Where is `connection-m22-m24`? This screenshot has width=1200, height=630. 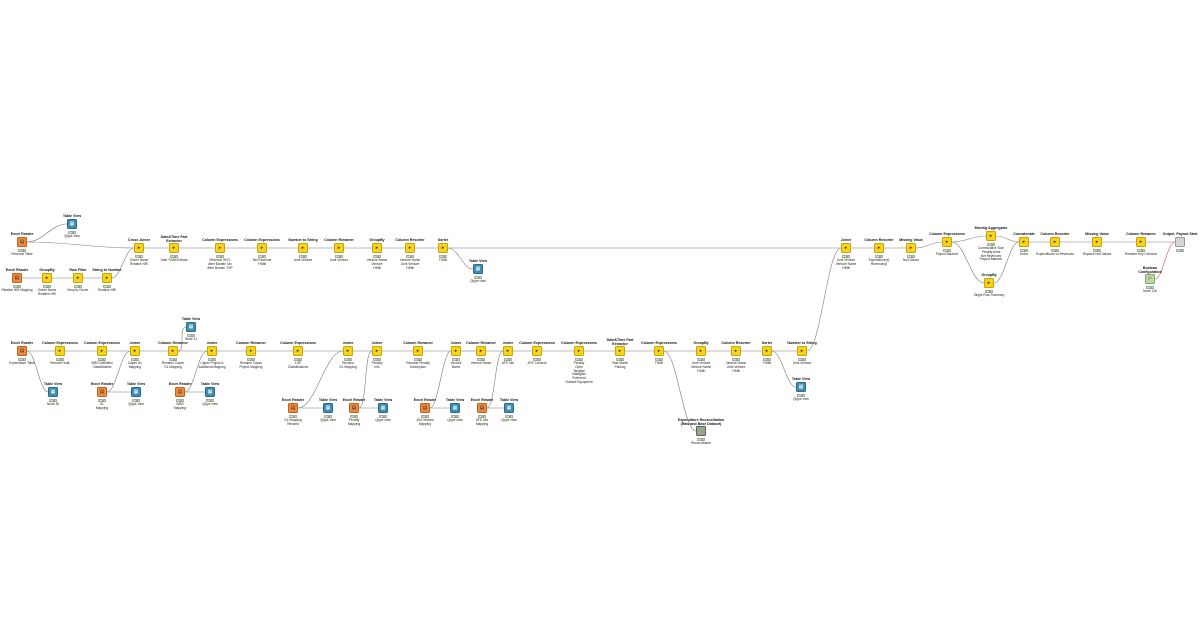
connection-m22-m24 is located at coordinates (440, 379).